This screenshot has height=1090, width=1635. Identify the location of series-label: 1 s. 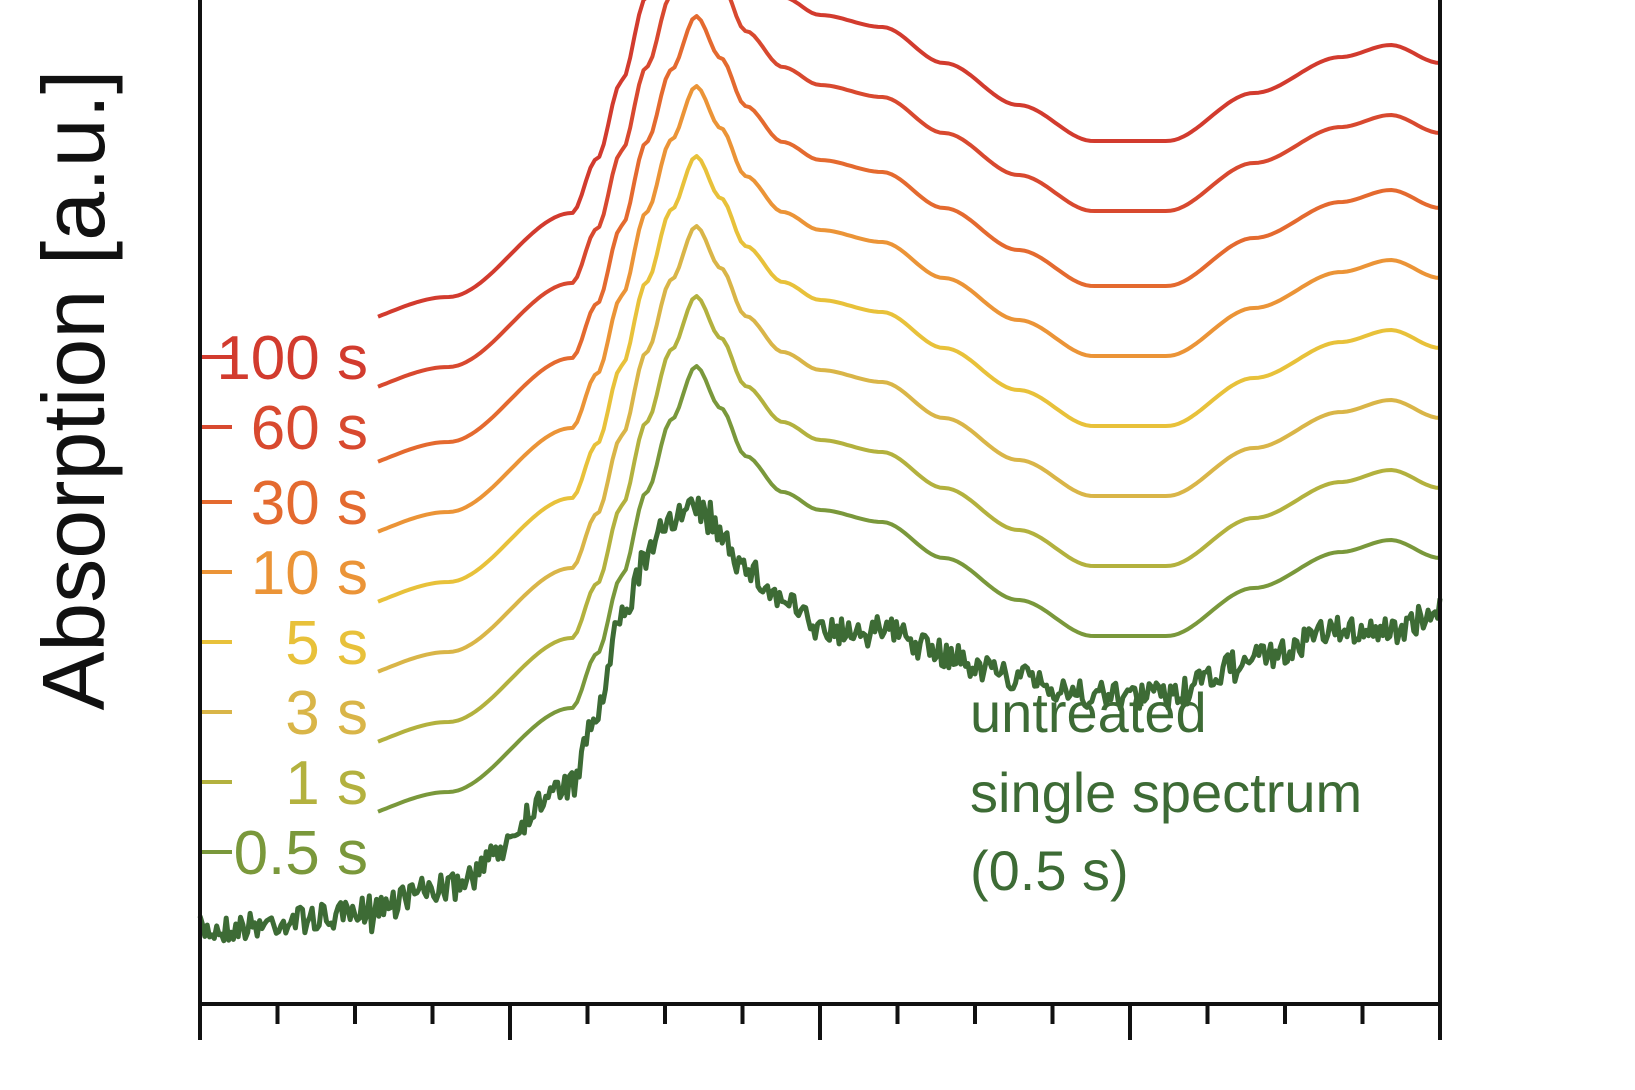
(326, 783).